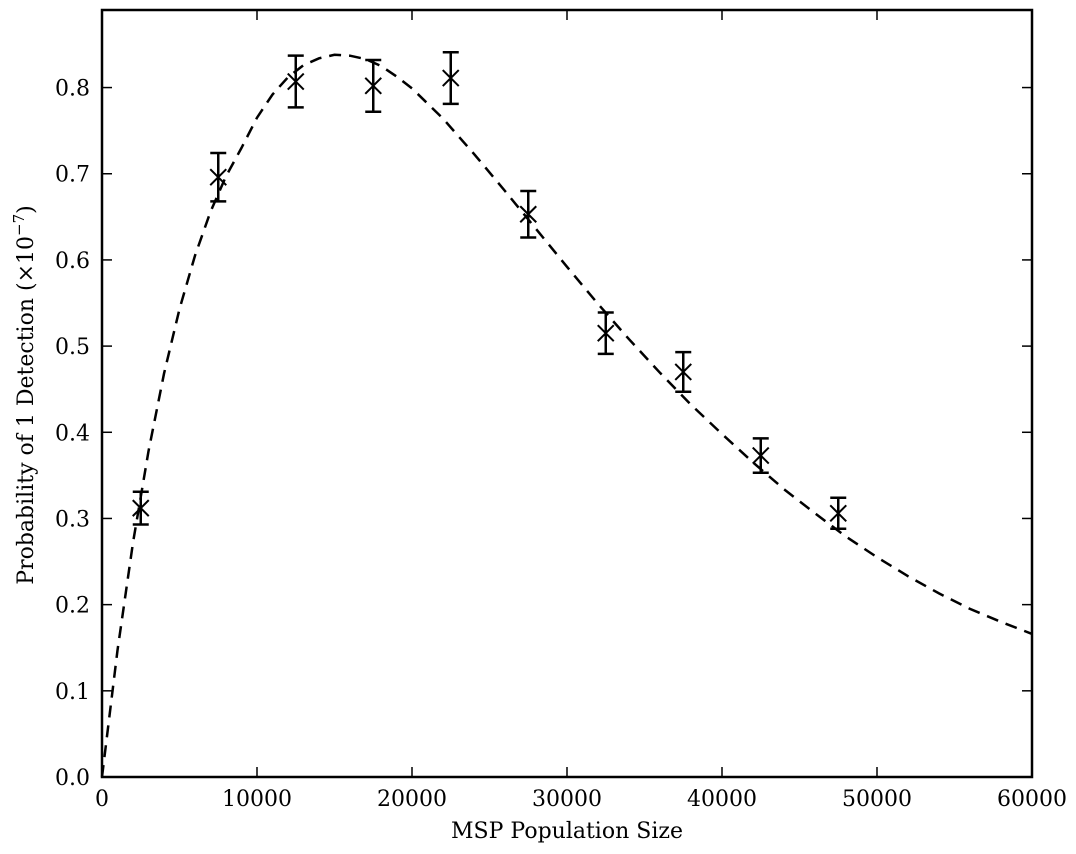  Describe the element at coordinates (1032, 799) in the screenshot. I see `x-tick-label: 60000` at that location.